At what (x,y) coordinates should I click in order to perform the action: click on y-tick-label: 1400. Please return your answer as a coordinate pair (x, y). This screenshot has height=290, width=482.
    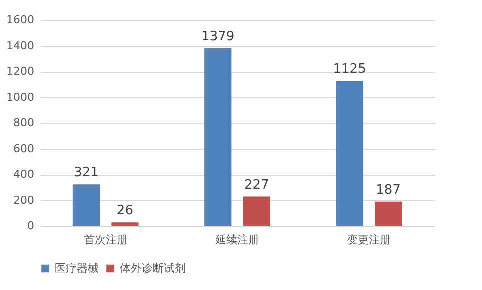
    Looking at the image, I should click on (20, 45).